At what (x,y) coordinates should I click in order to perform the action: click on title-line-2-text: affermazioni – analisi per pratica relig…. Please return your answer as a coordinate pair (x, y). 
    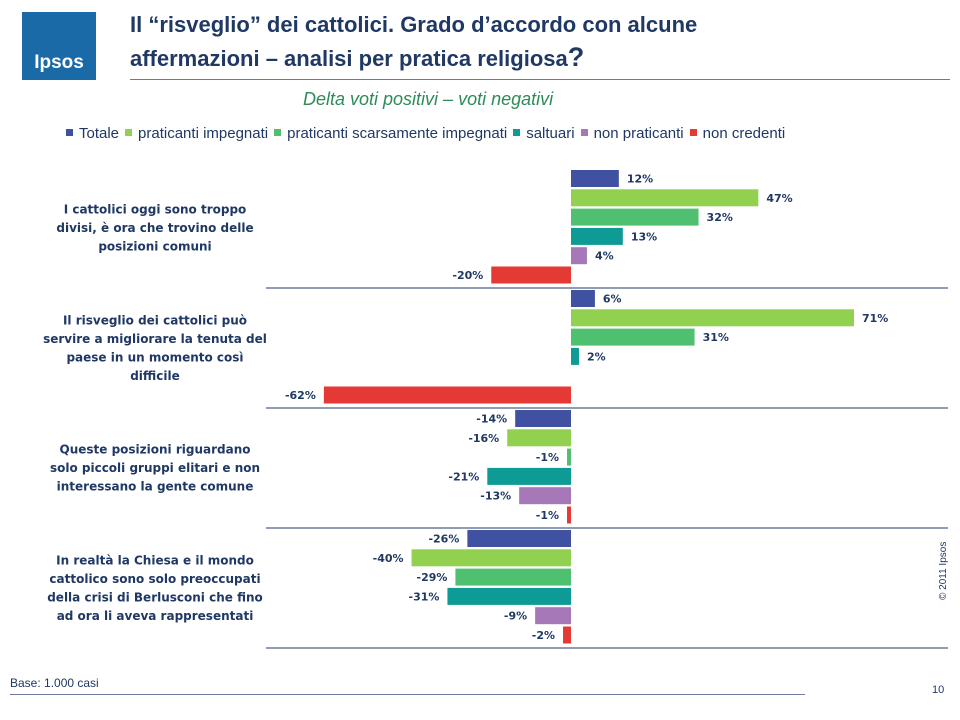
    Looking at the image, I should click on (349, 58).